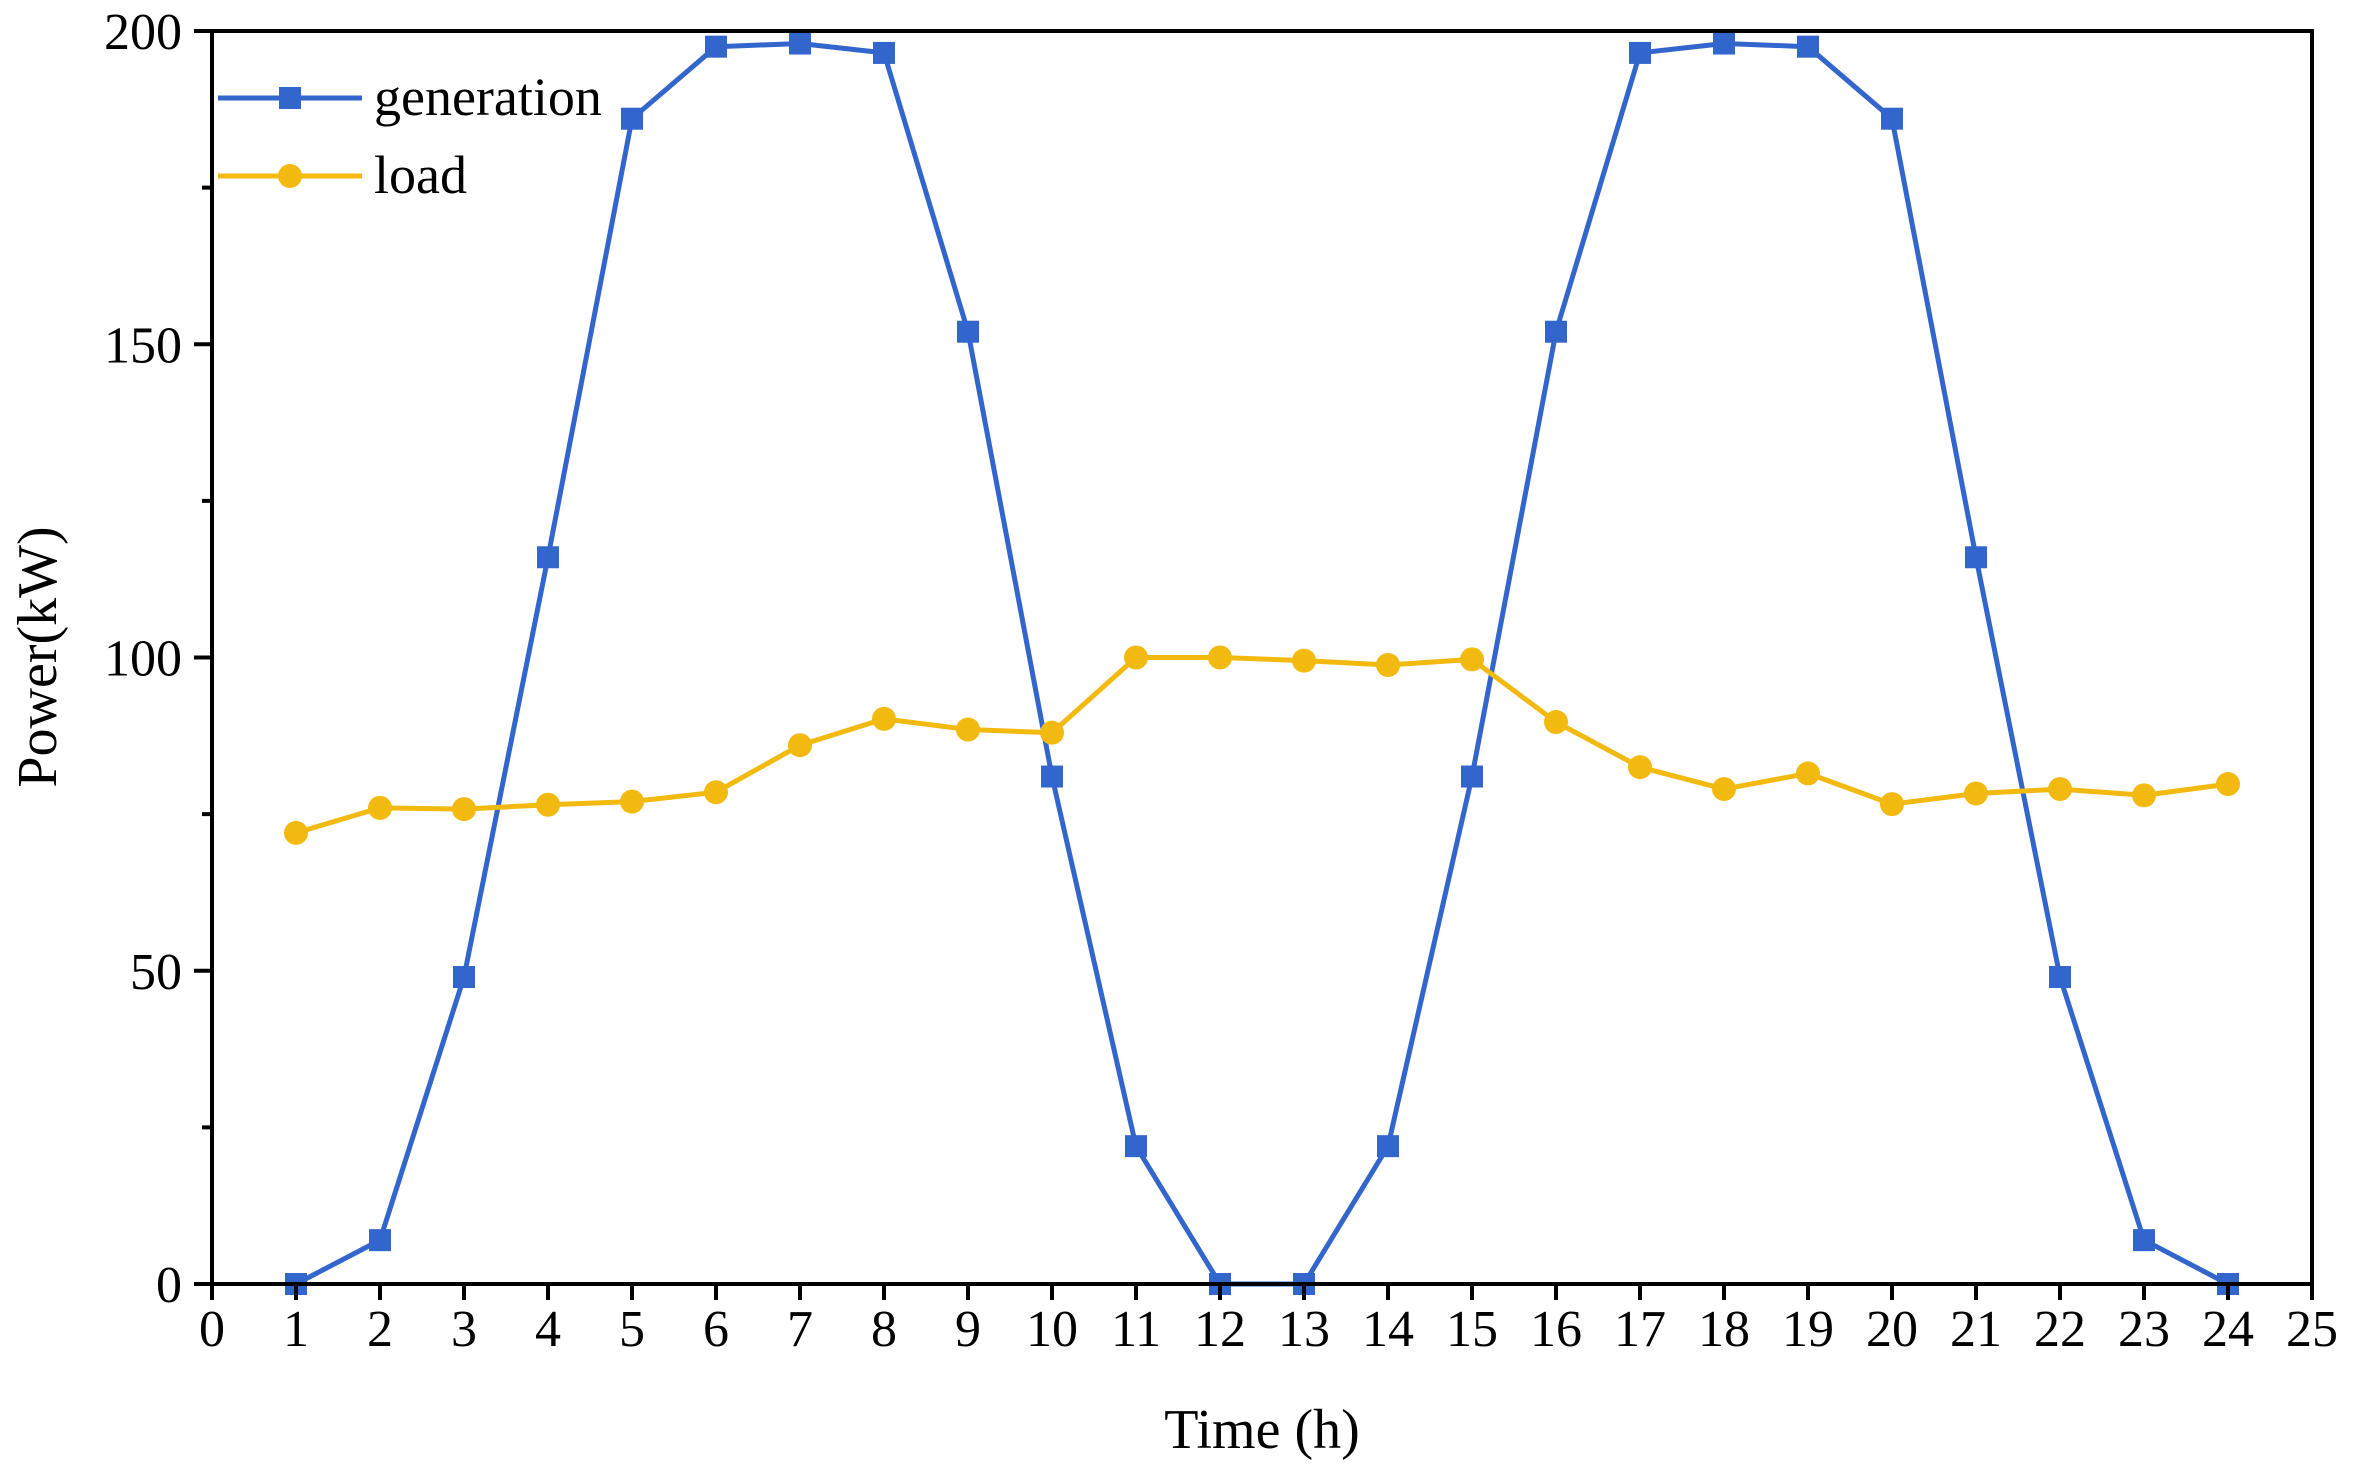 Image resolution: width=2362 pixels, height=1468 pixels. What do you see at coordinates (2060, 1329) in the screenshot?
I see `x-tick-label: 22` at bounding box center [2060, 1329].